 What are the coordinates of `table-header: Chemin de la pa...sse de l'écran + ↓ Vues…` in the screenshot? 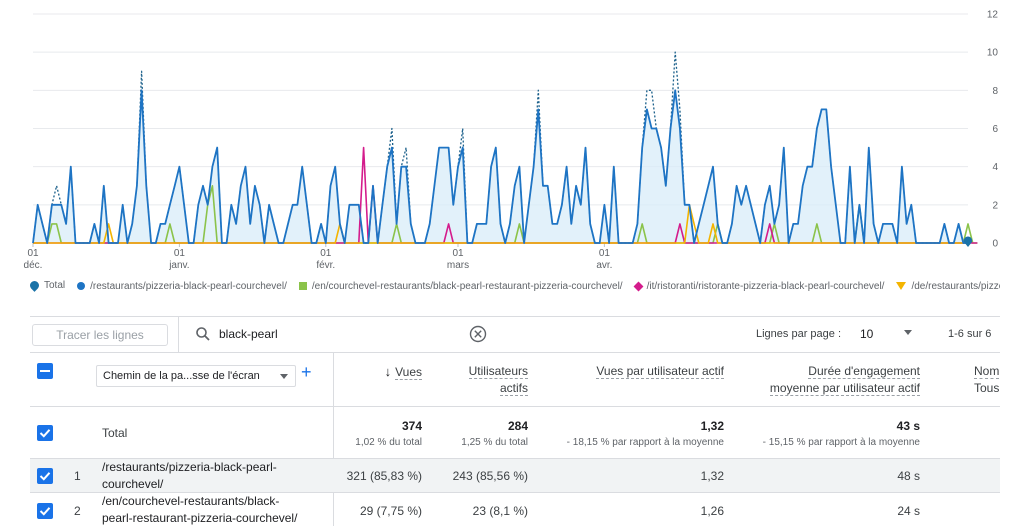 It's located at (515, 379).